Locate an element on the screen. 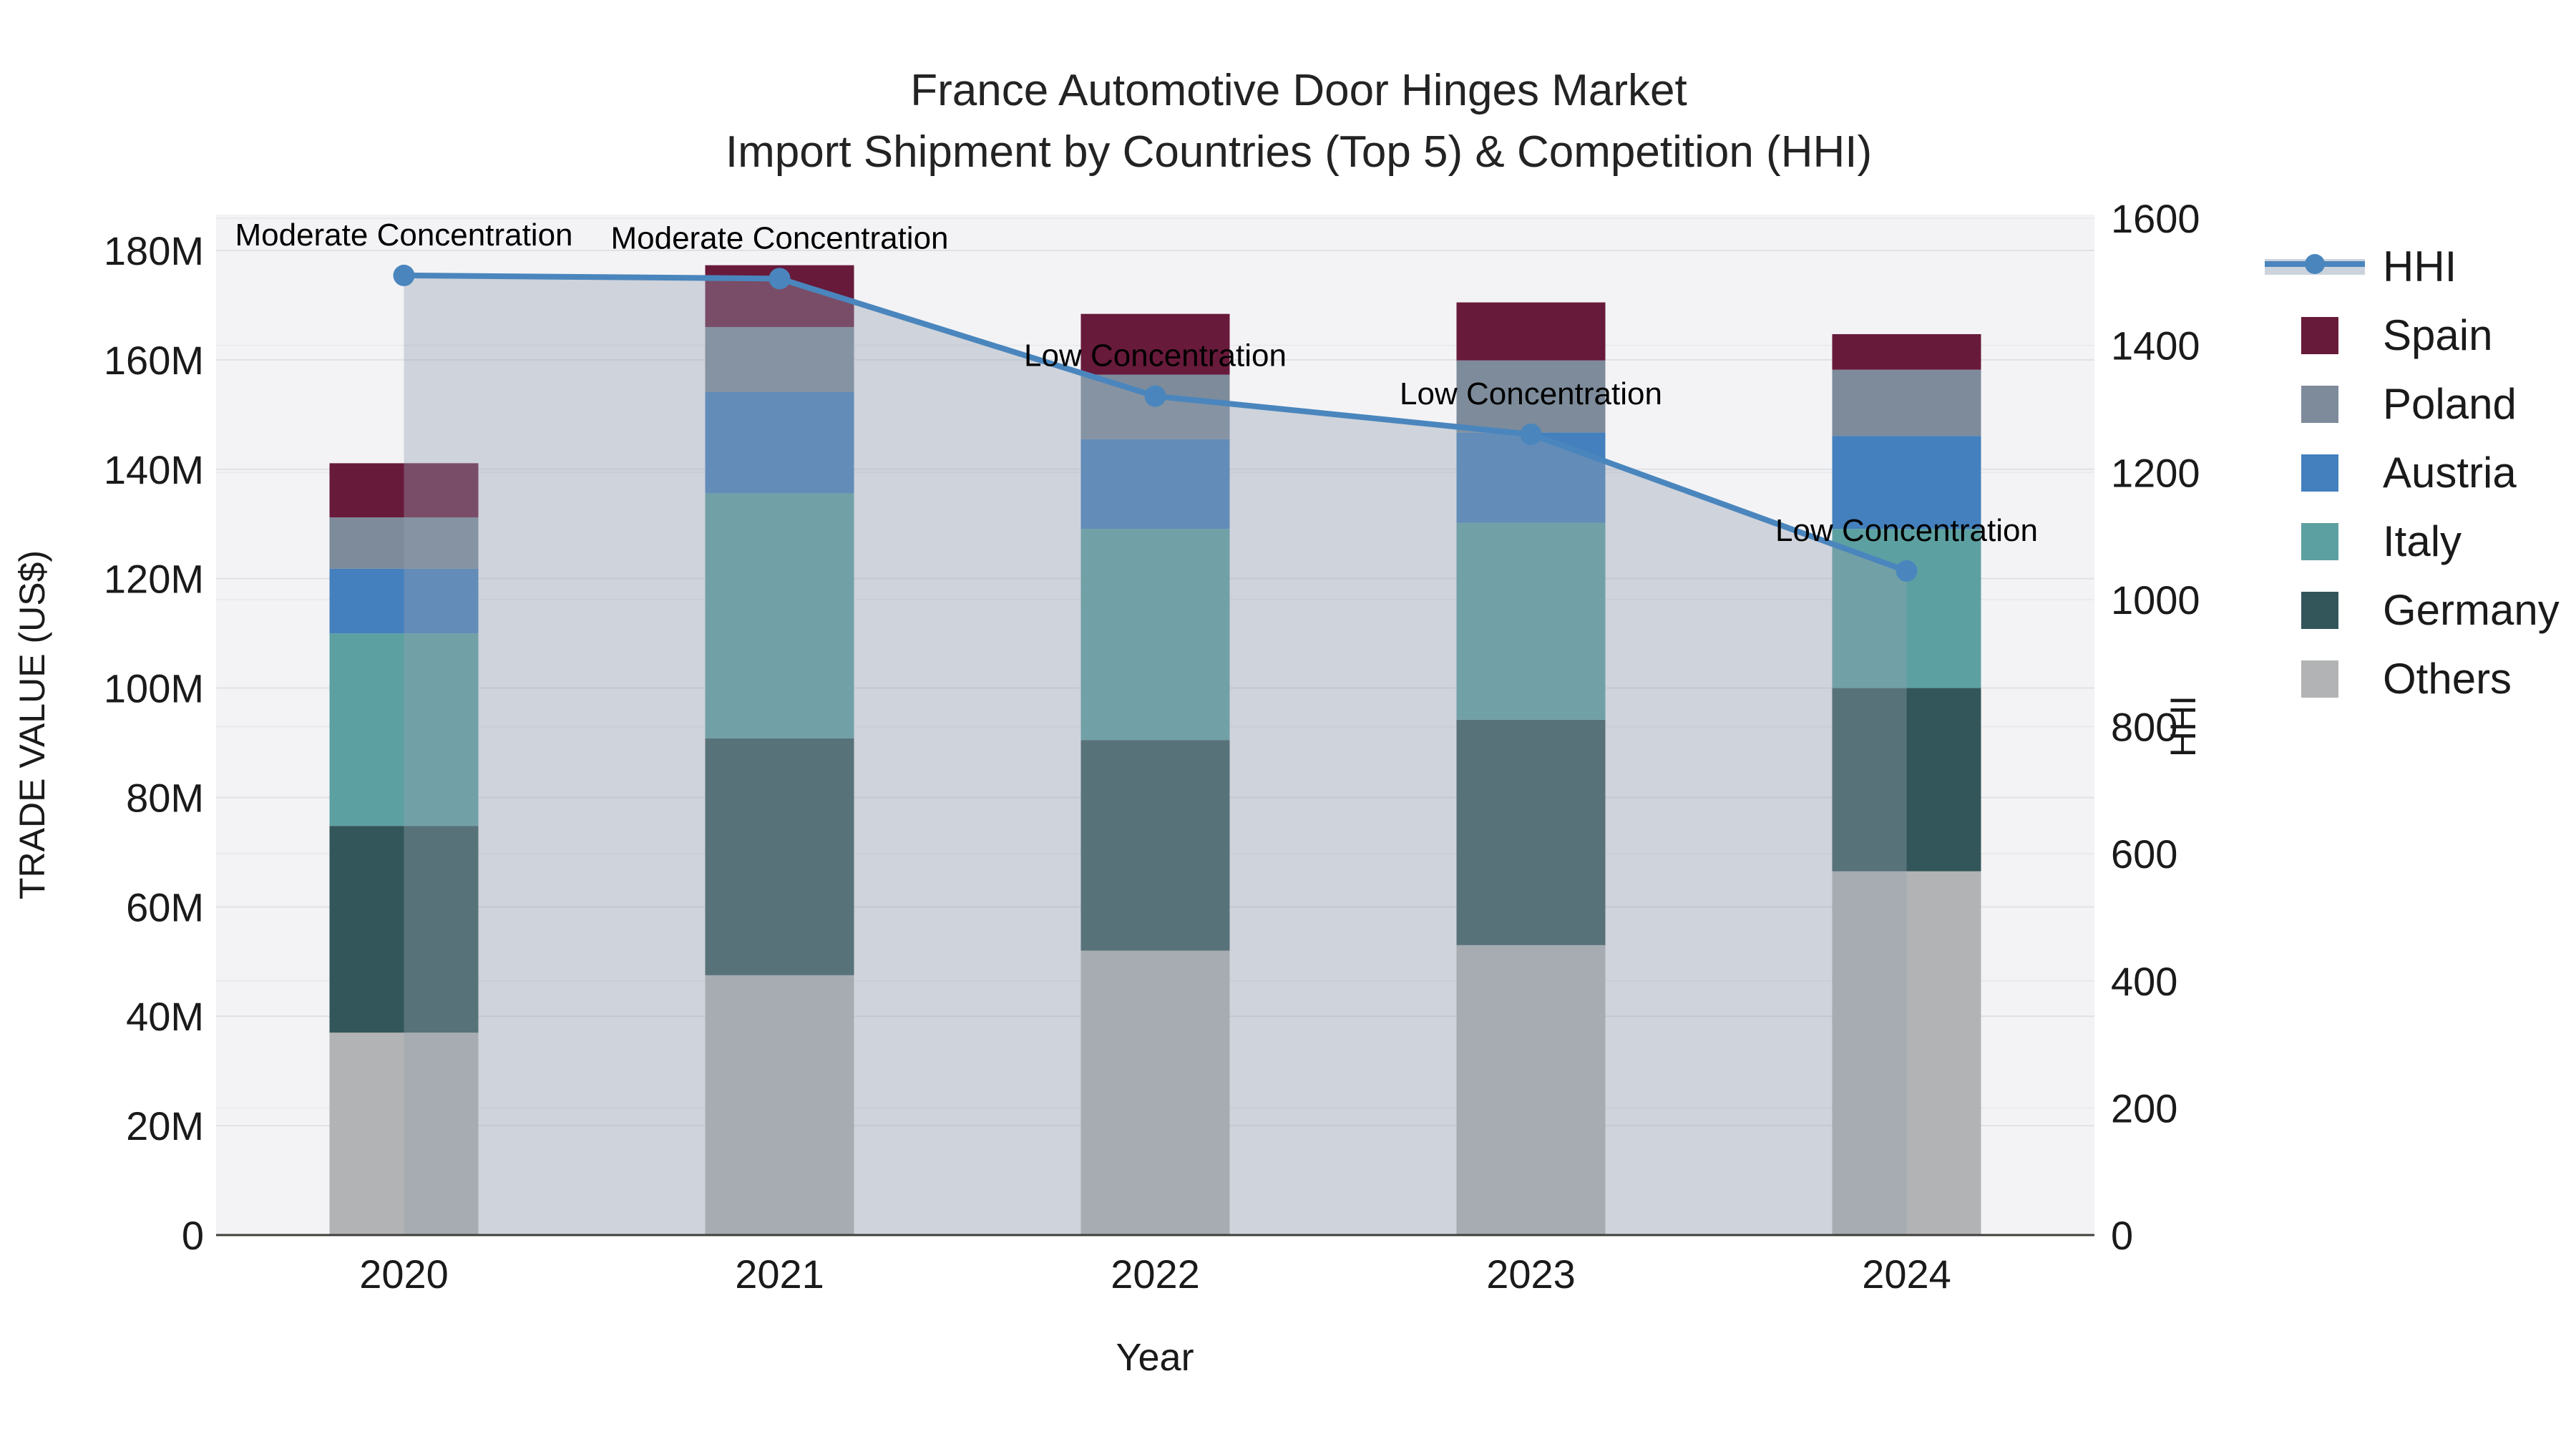  x-tick-2023: 2023 is located at coordinates (1531, 1274).